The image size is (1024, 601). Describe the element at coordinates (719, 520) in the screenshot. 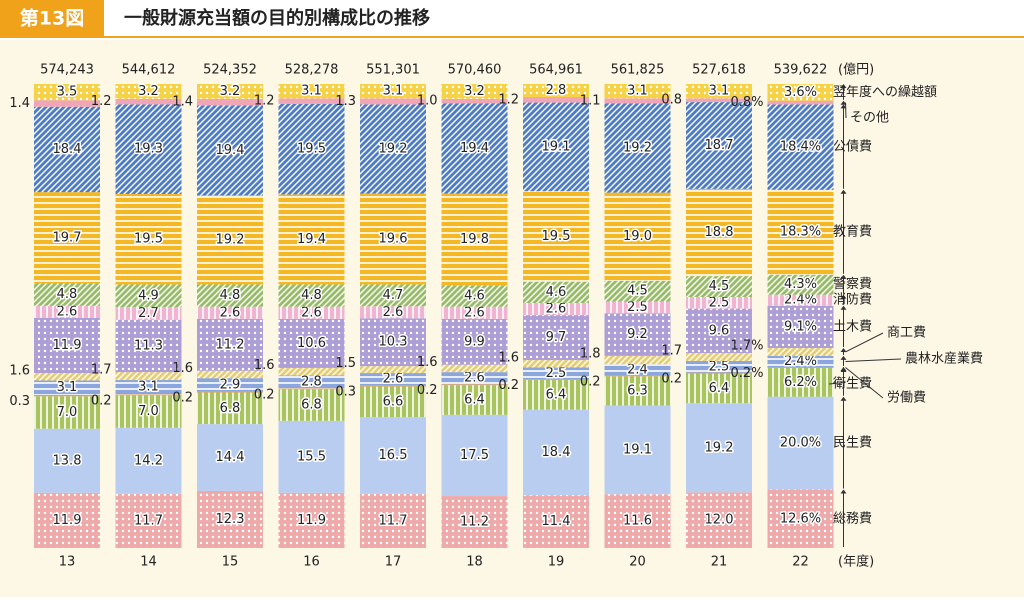

I see `segment-label: 12.0` at that location.